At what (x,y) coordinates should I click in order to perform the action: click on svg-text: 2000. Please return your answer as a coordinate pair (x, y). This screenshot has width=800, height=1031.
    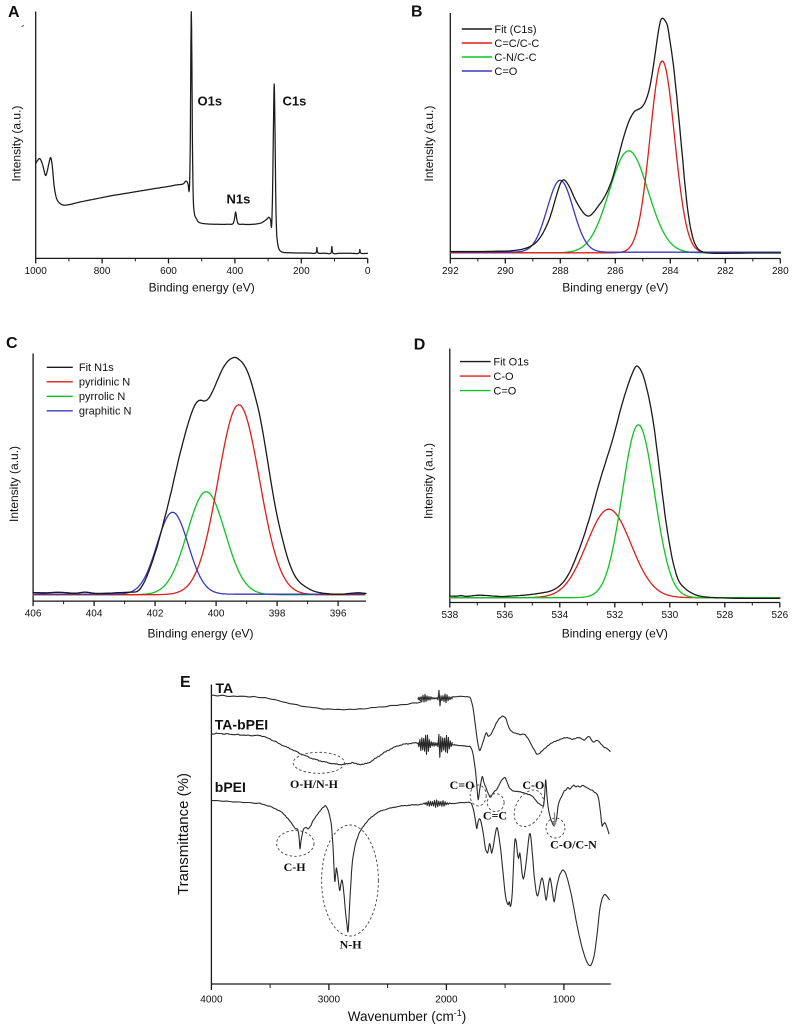
    Looking at the image, I should click on (446, 999).